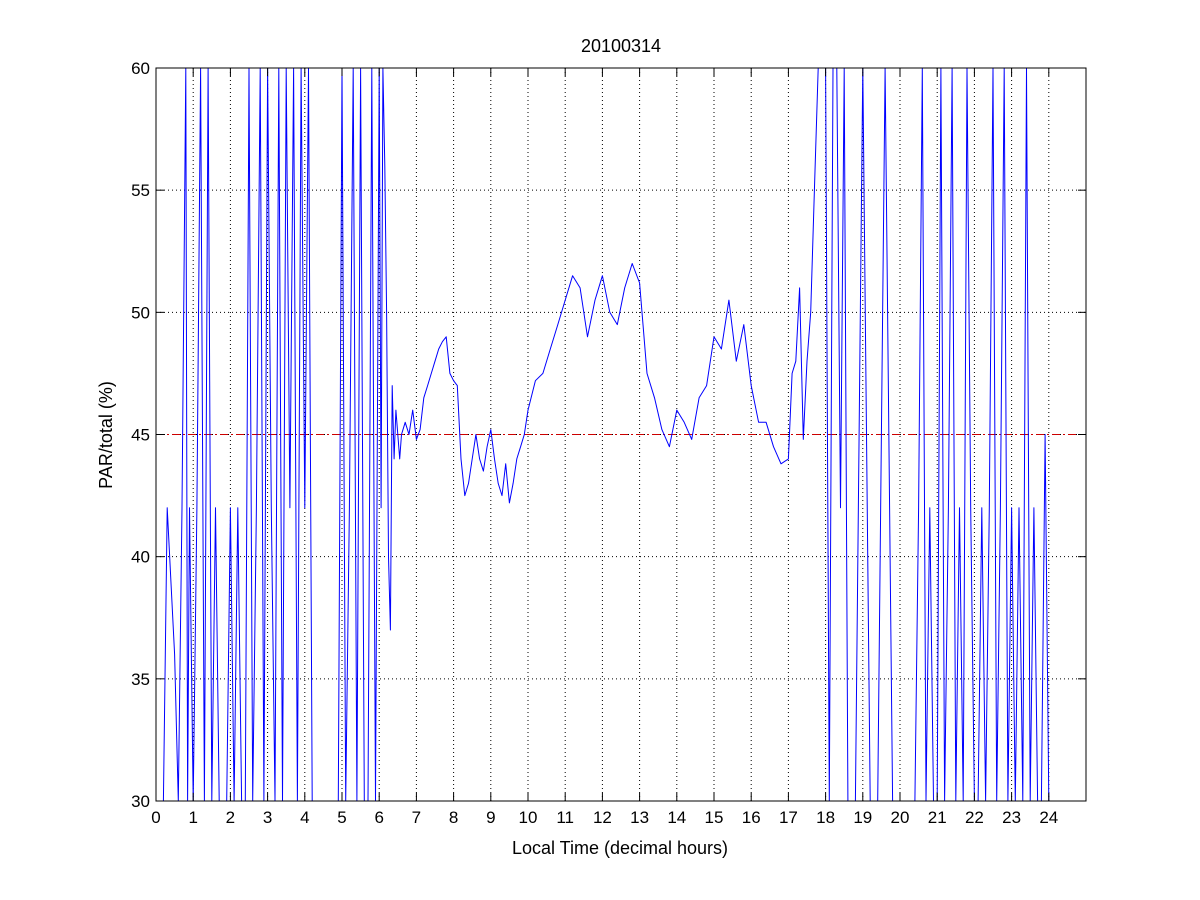 This screenshot has width=1200, height=900. What do you see at coordinates (155, 817) in the screenshot?
I see `x-tick-label: 0` at bounding box center [155, 817].